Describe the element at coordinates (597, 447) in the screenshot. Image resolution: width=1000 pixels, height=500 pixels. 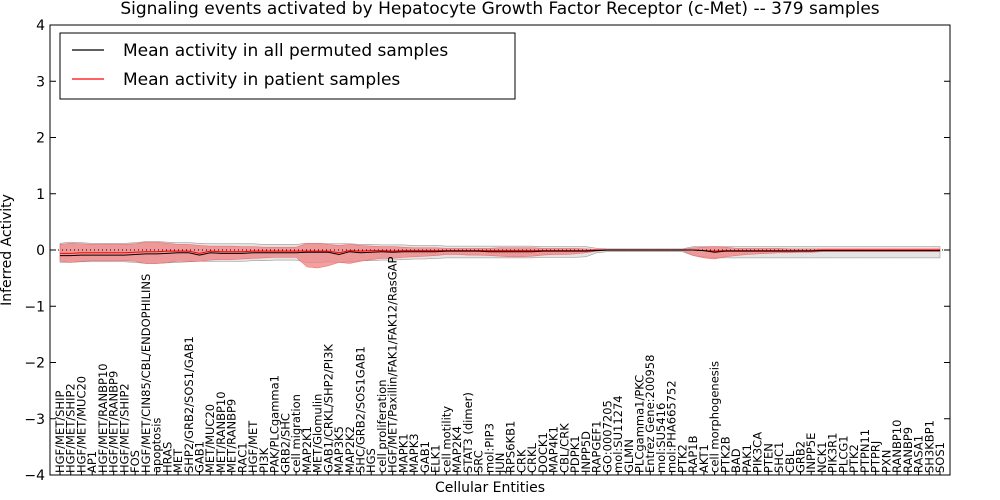
I see `x-tick-label: RAPGEF1` at that location.